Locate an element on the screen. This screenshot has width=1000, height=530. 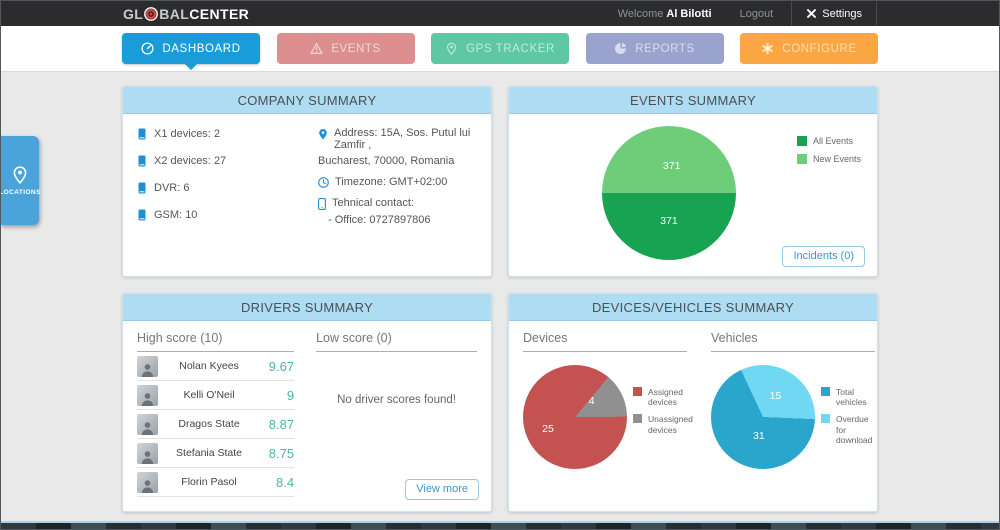
devices-vehicles-body: Devices 25 4 Assigned devices is located at coordinates (693, 395).